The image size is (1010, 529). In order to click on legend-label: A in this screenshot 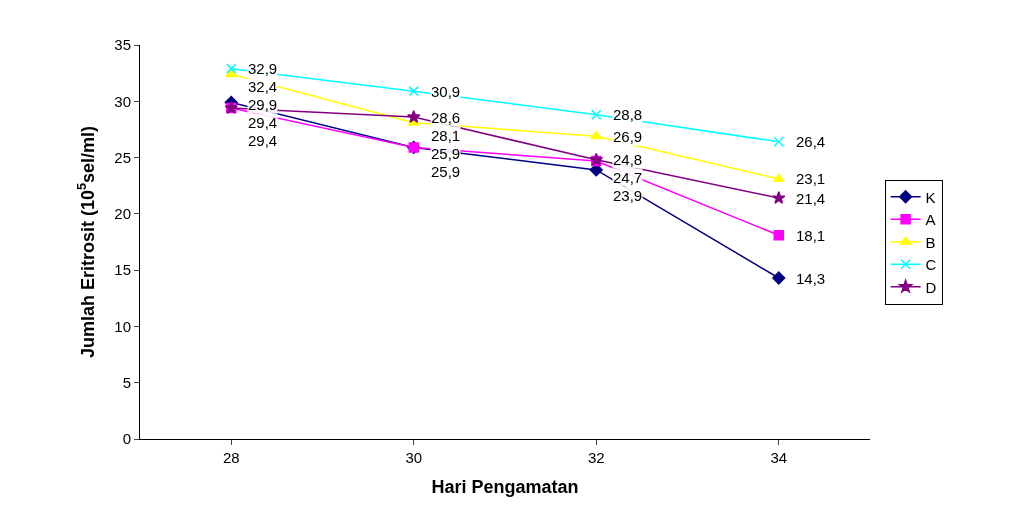, I will do `click(930, 220)`.